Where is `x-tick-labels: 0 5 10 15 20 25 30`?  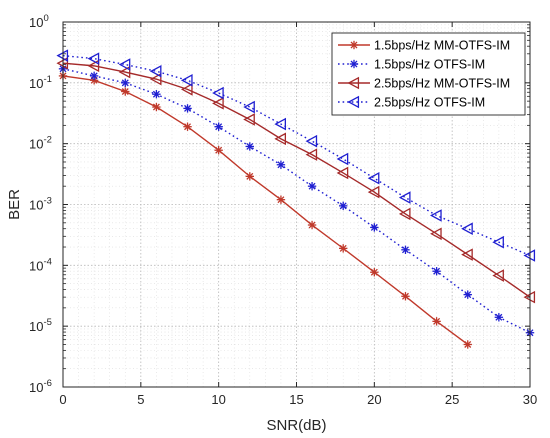
x-tick-labels: 0 5 10 15 20 25 30 is located at coordinates (298, 399).